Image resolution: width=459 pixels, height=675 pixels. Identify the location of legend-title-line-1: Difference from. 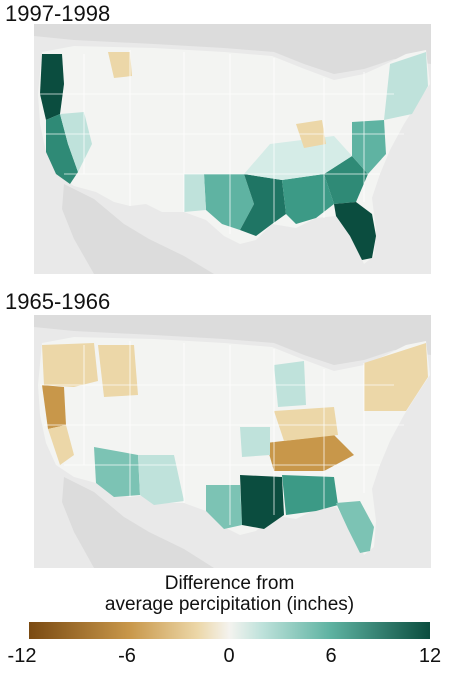
(229, 583).